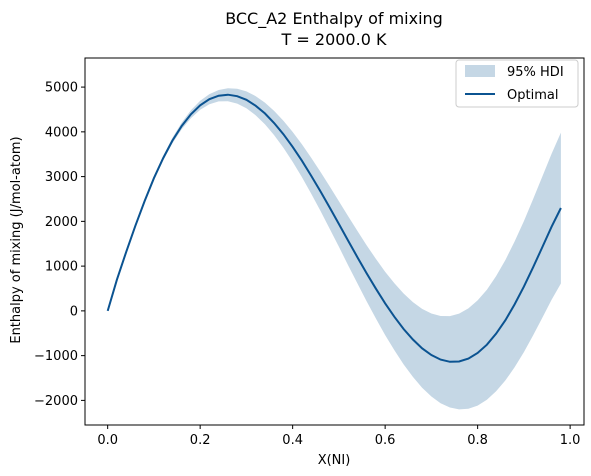  Describe the element at coordinates (532, 95) in the screenshot. I see `legend-label-optimal: Optimal` at that location.